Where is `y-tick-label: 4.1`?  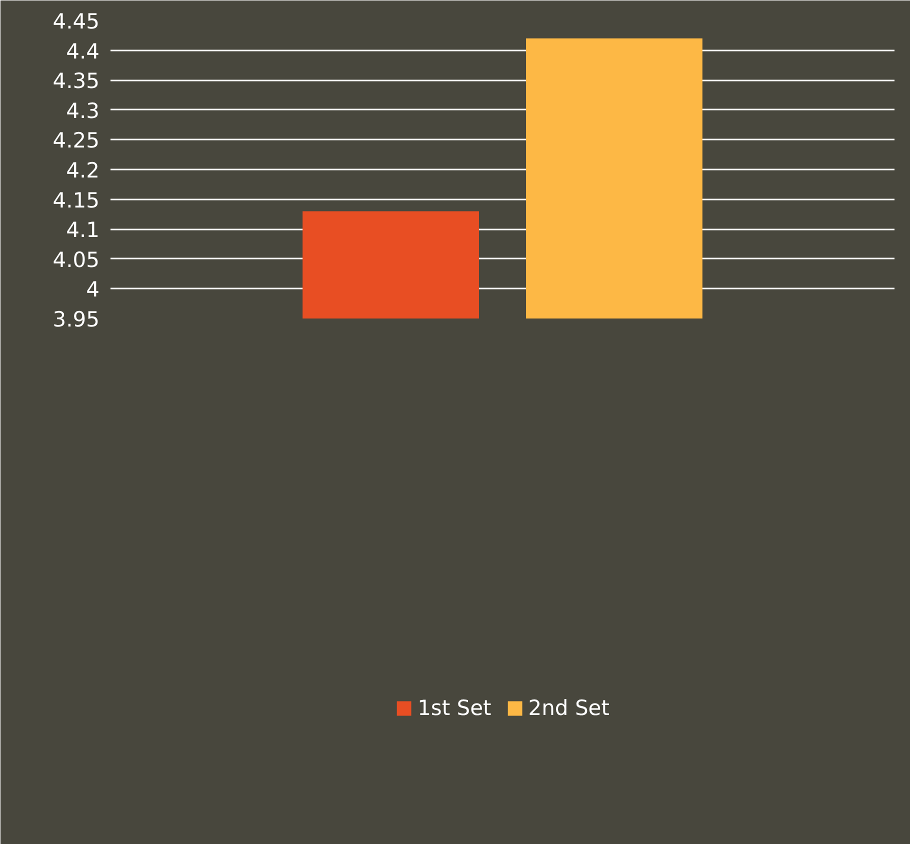 y-tick-label: 4.1 is located at coordinates (83, 230).